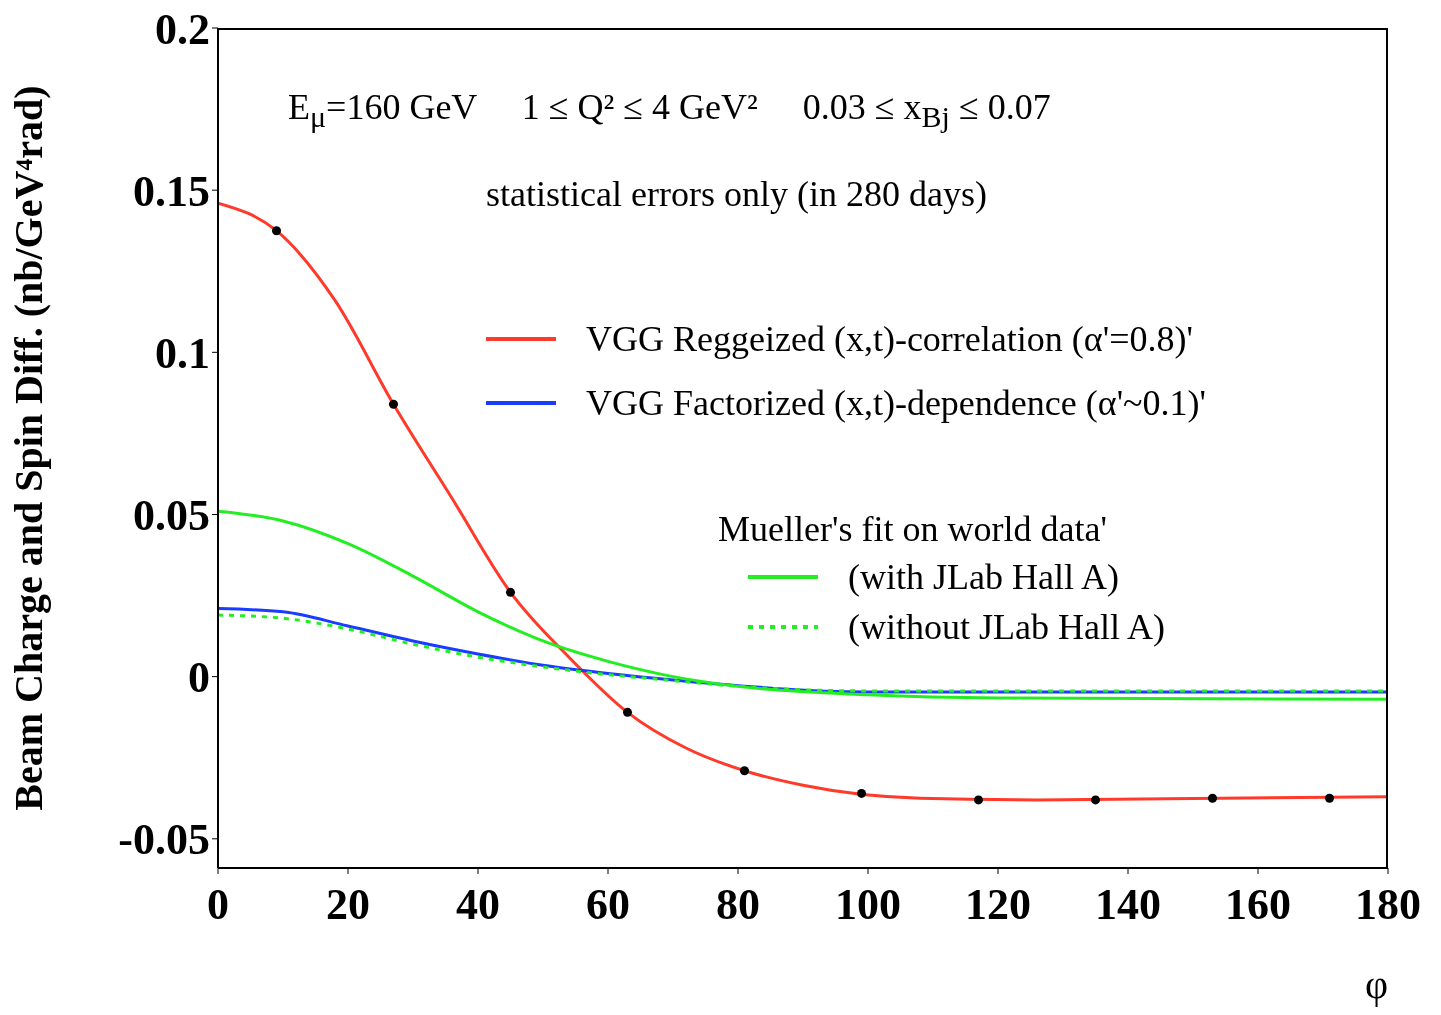  What do you see at coordinates (669, 110) in the screenshot?
I see `annotation: E$_{μ}$=160 GeV 1 ≤ Q² ≤ 4 GeV² 0.03 ≤ x$_{Bj}$ ≤ 0.07` at bounding box center [669, 110].